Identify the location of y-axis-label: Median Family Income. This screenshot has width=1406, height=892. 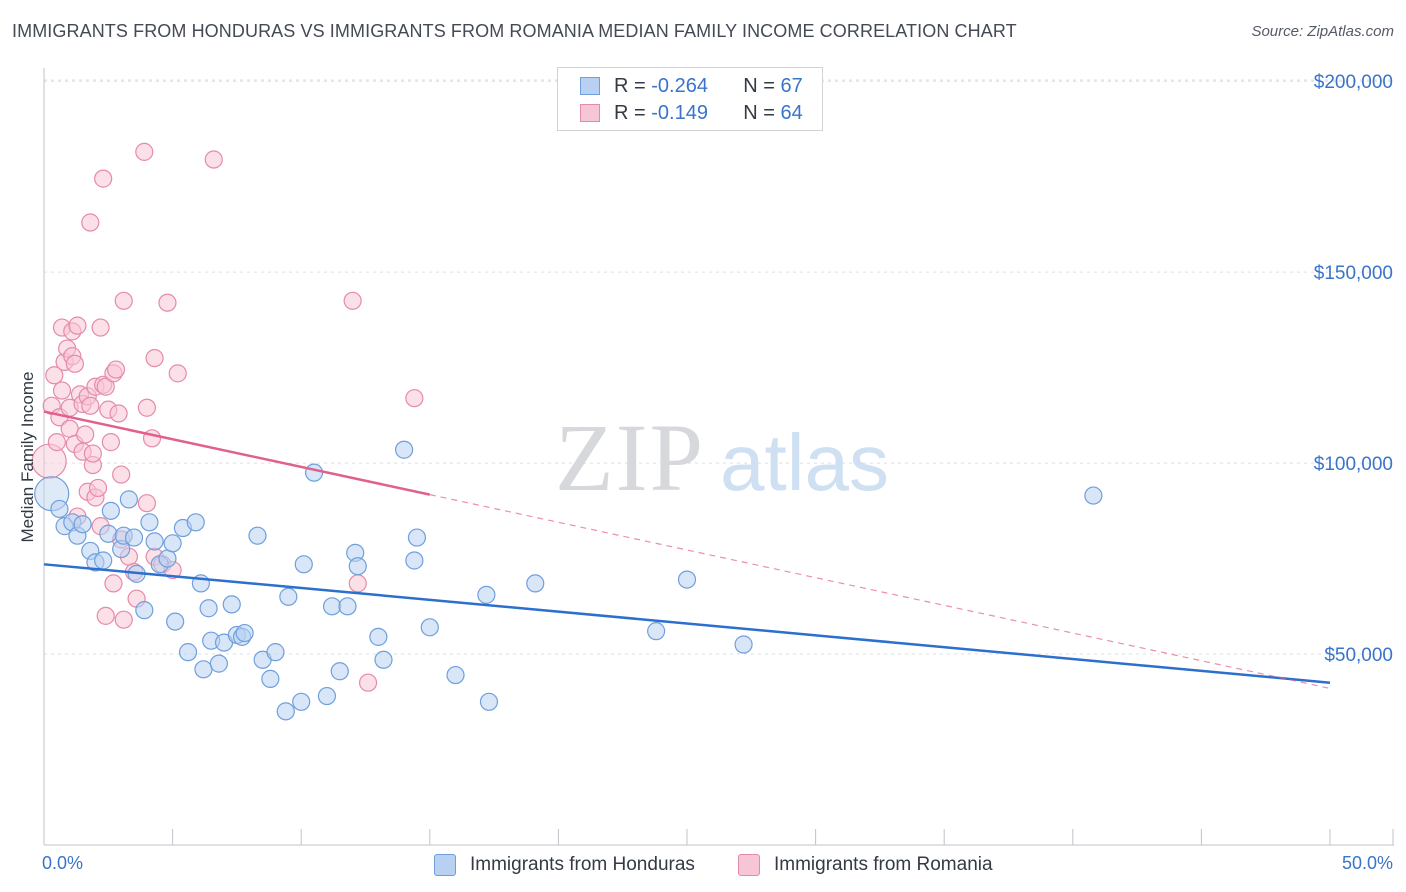
(27, 456).